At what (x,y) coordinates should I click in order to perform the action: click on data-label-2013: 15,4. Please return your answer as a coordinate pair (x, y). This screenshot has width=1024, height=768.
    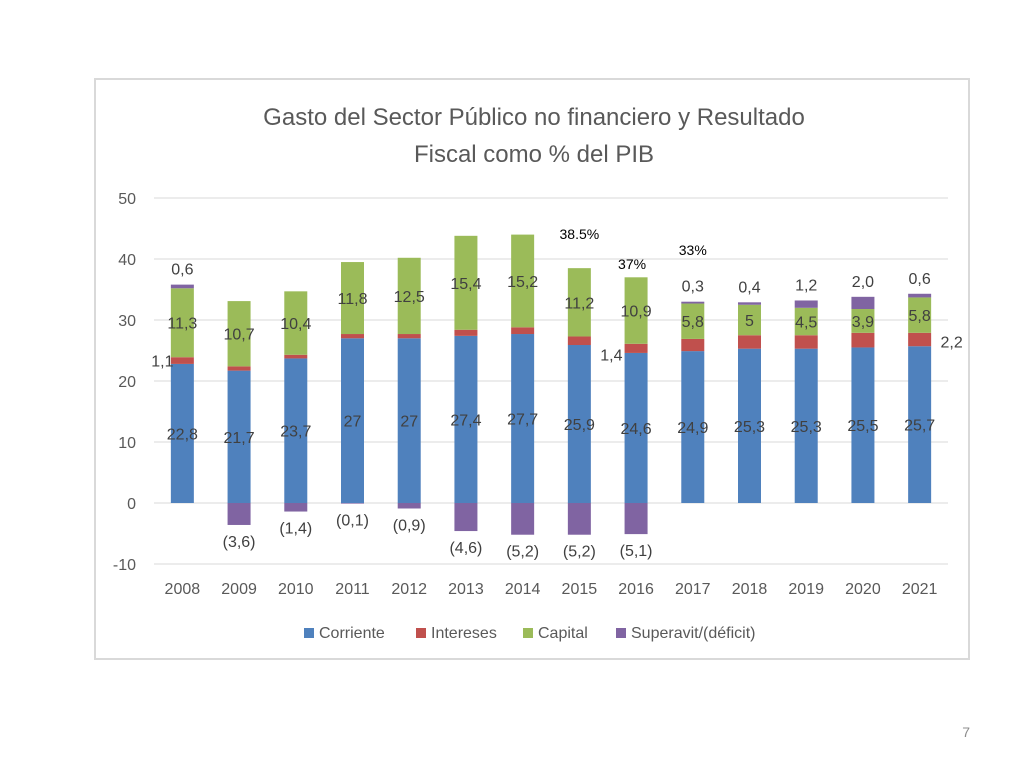
    Looking at the image, I should click on (465, 284).